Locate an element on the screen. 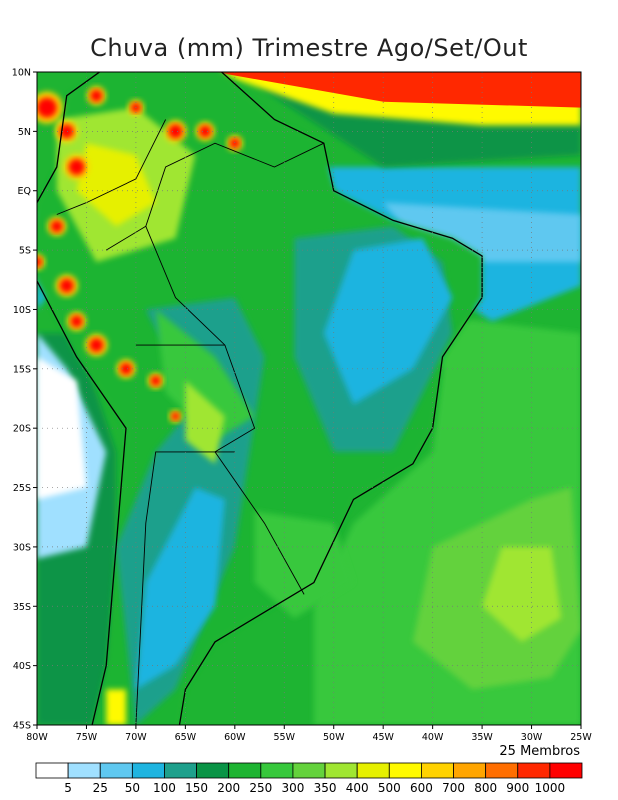 The height and width of the screenshot is (800, 618). lat-tick-label: 40S is located at coordinates (22, 666).